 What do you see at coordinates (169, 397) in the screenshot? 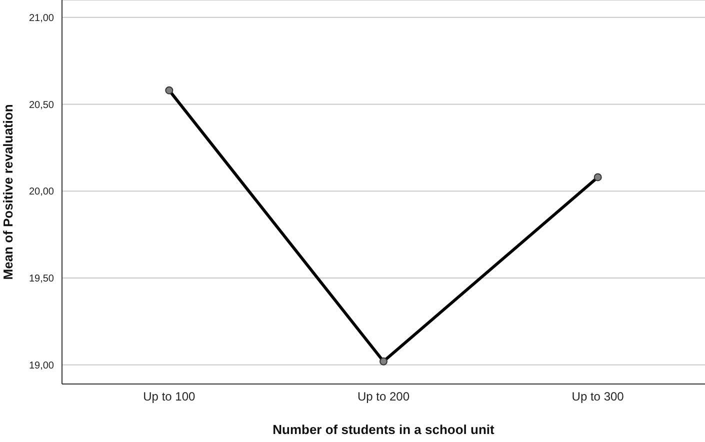
I see `x-tick-label: Up to 100` at bounding box center [169, 397].